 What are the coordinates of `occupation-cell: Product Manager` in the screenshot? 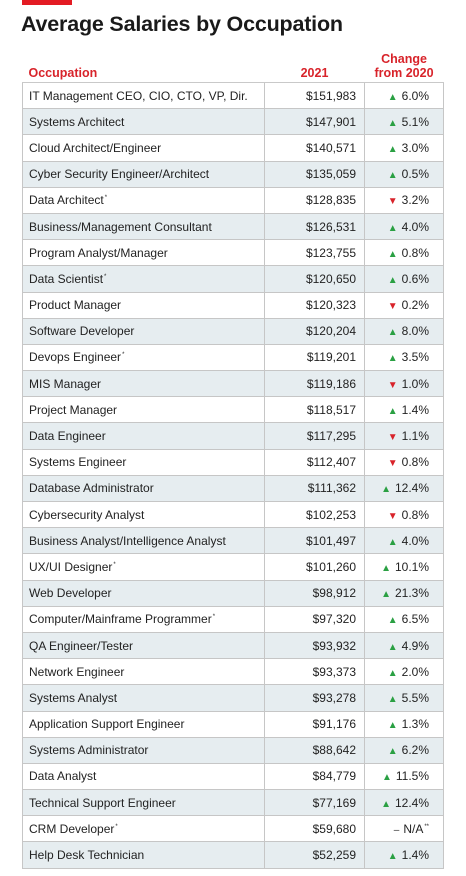 It's located at (143, 305).